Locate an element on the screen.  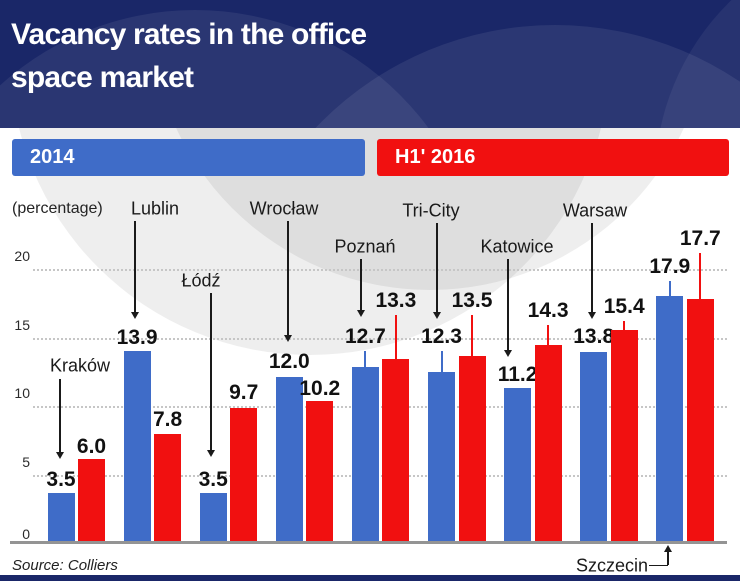
bar-2014-lublin is located at coordinates (137, 445).